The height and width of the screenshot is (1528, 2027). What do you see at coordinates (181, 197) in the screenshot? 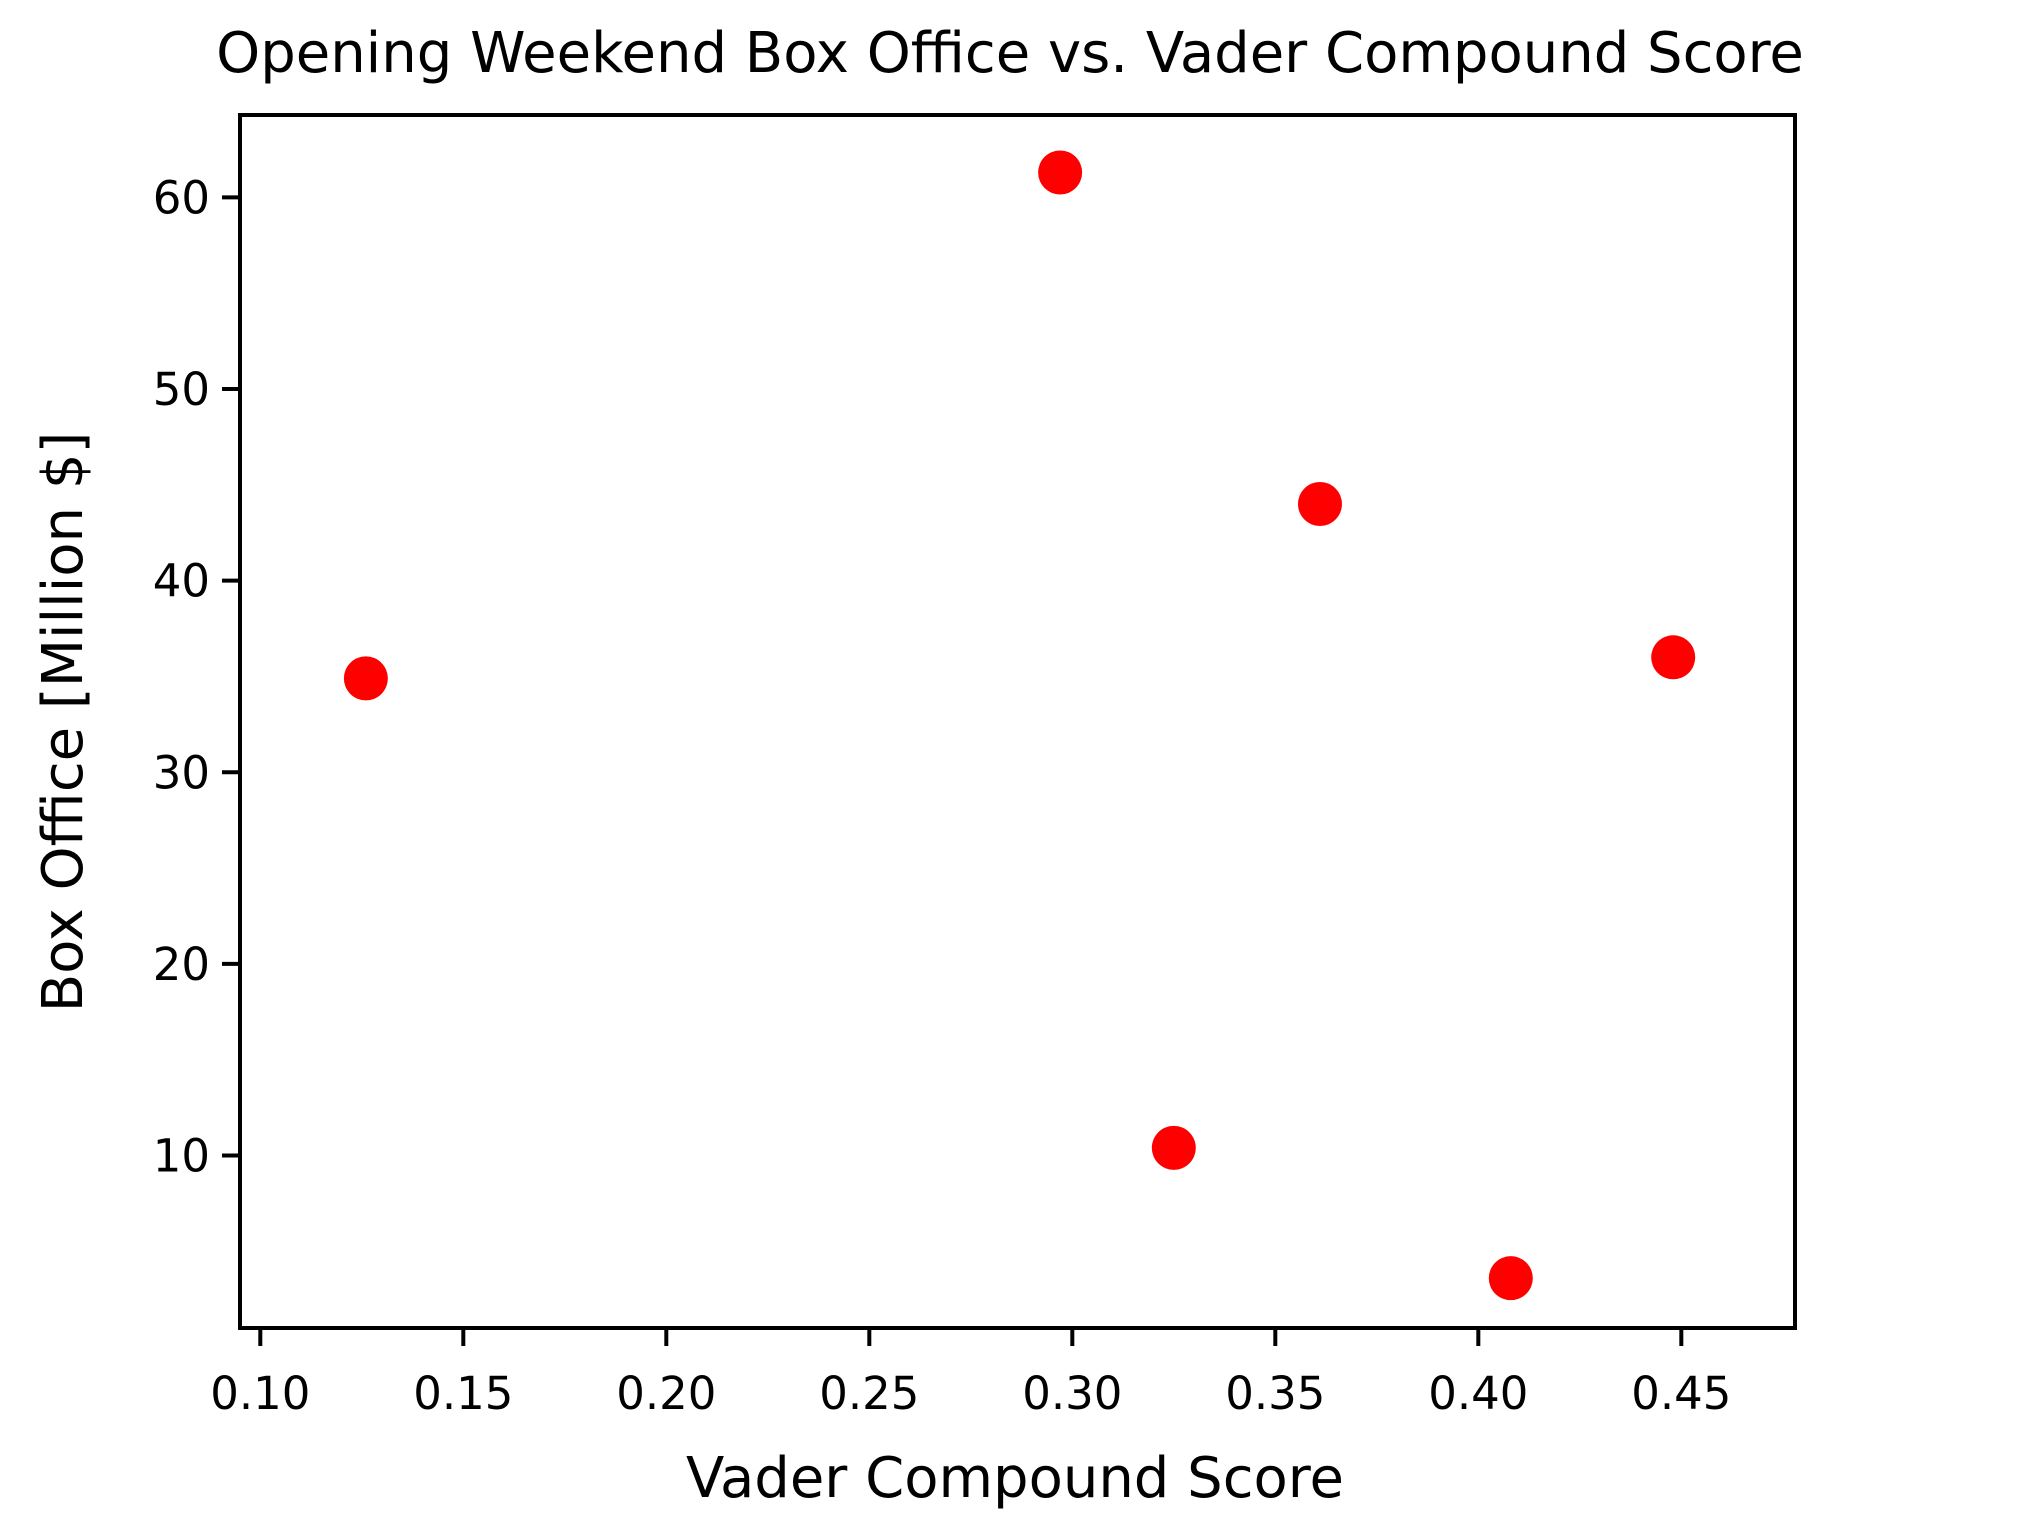
I see `y-tick-label: 60` at bounding box center [181, 197].